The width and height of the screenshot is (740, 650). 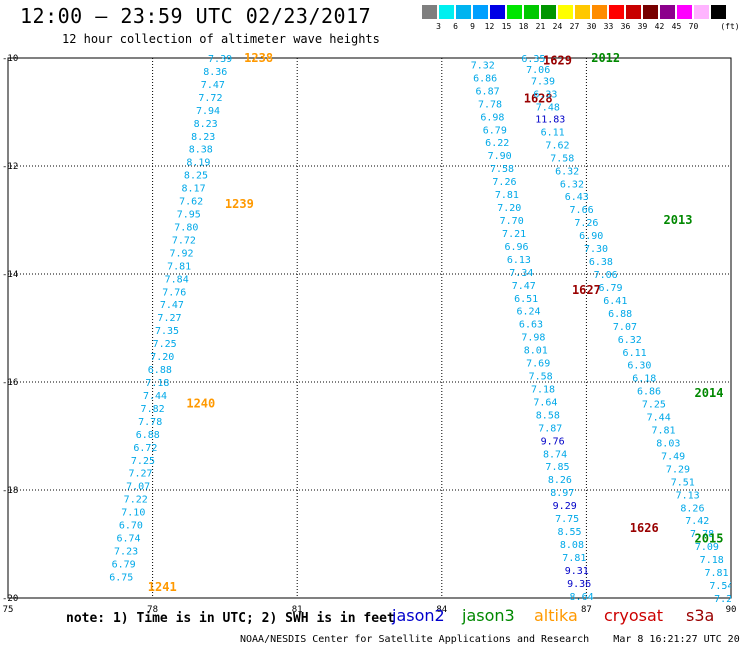 I want to click on legend-s3a: s3a, so click(x=700, y=615).